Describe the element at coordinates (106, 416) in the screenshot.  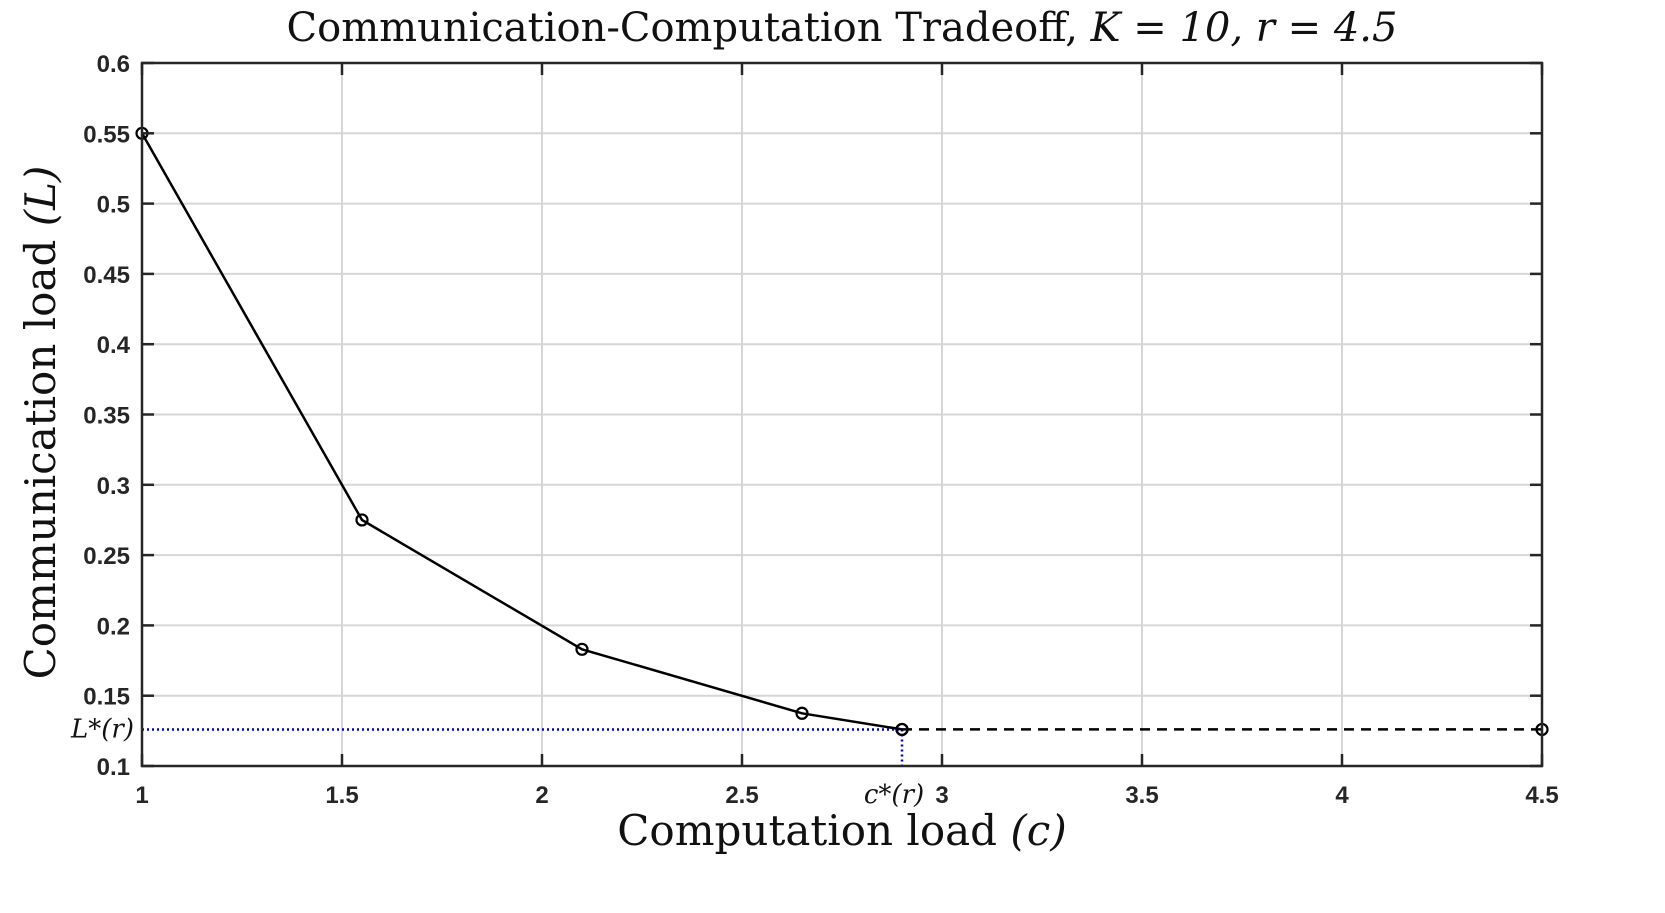
I see `y-tick-label: 0.35` at that location.